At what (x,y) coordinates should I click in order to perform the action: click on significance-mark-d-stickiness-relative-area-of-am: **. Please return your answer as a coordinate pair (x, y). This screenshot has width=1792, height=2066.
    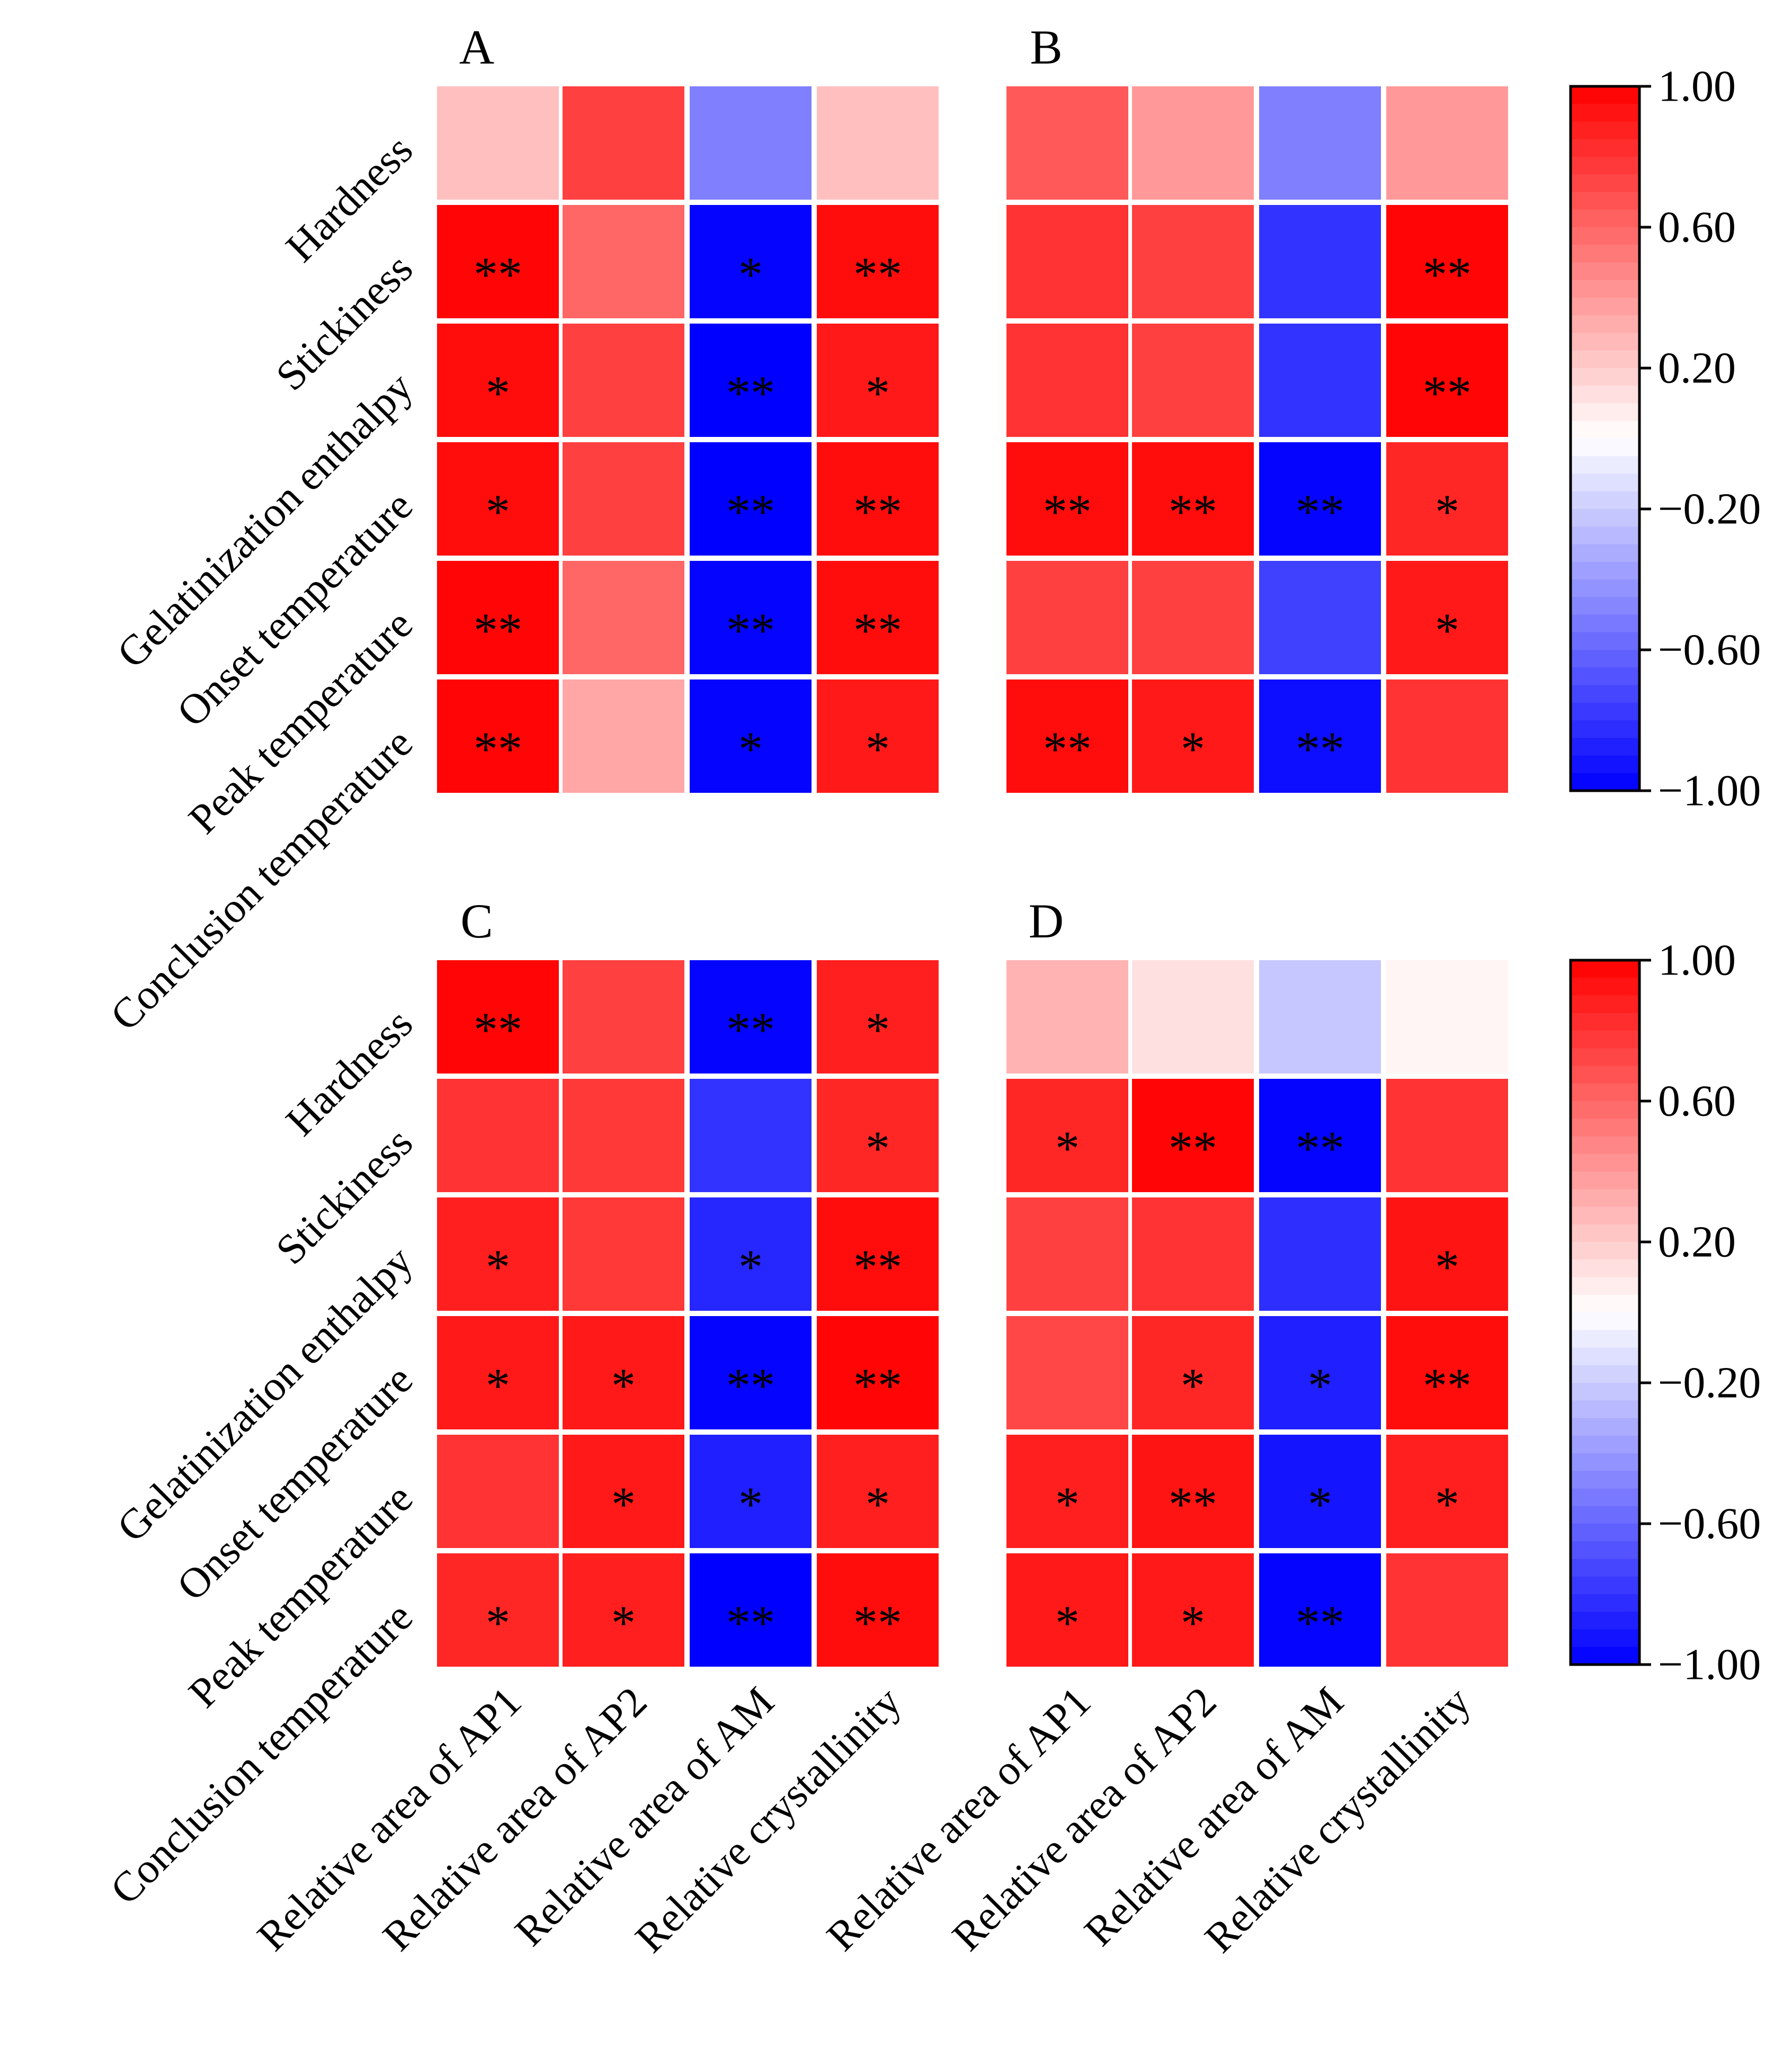
    Looking at the image, I should click on (1320, 1148).